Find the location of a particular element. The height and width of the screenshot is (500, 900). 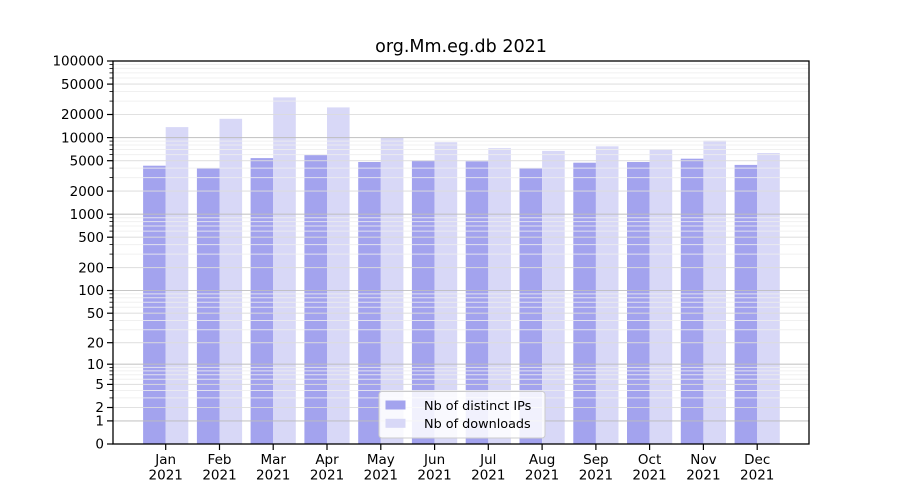

bar-distinct-ips-jan is located at coordinates (154, 304).